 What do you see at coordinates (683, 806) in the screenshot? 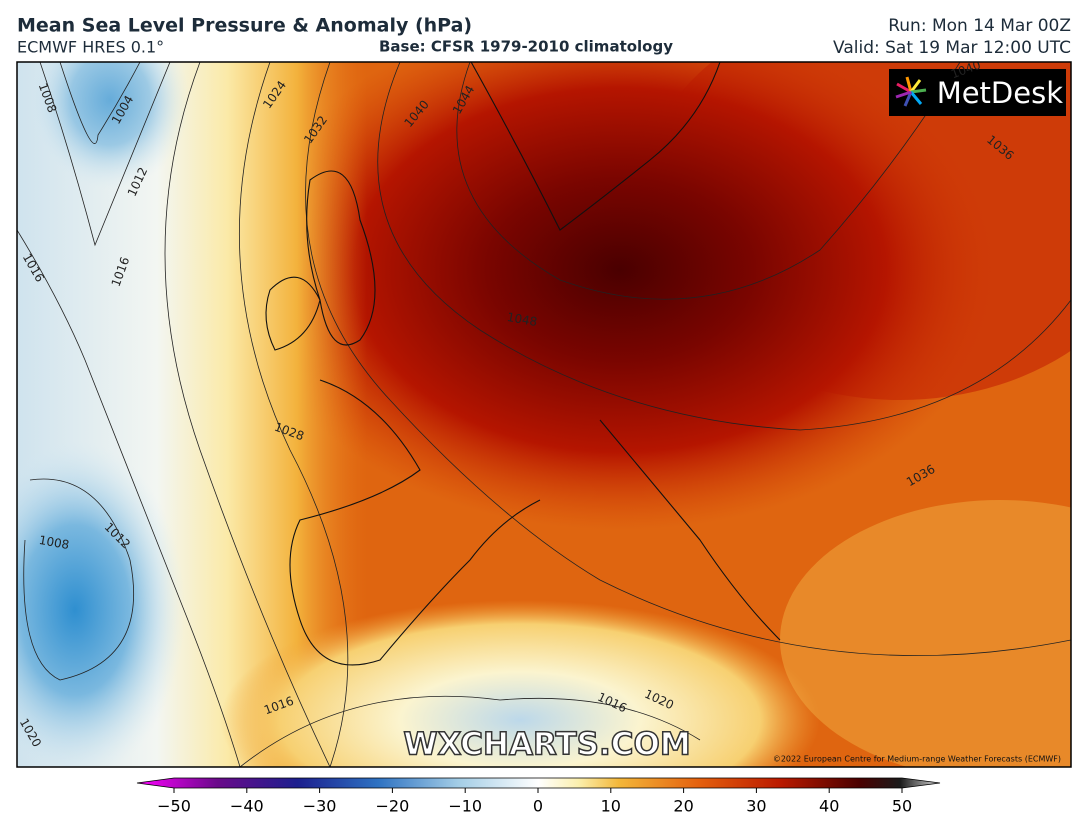
I see `colorbar-tick-label: 20` at bounding box center [683, 806].